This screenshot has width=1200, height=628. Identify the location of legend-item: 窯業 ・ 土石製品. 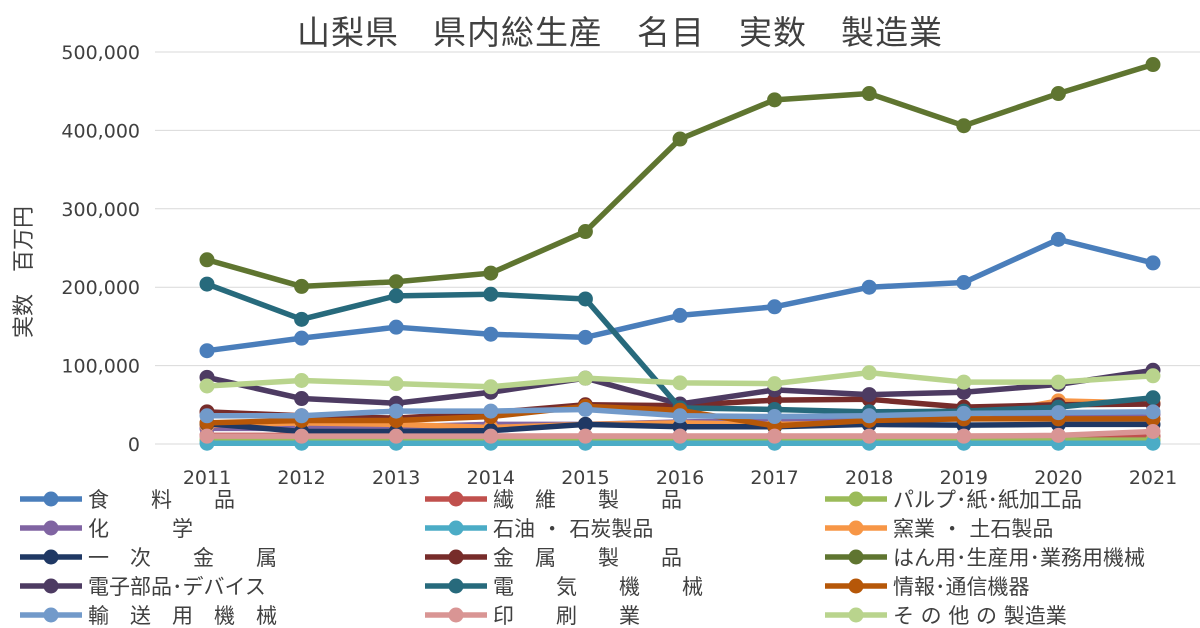
(939, 529).